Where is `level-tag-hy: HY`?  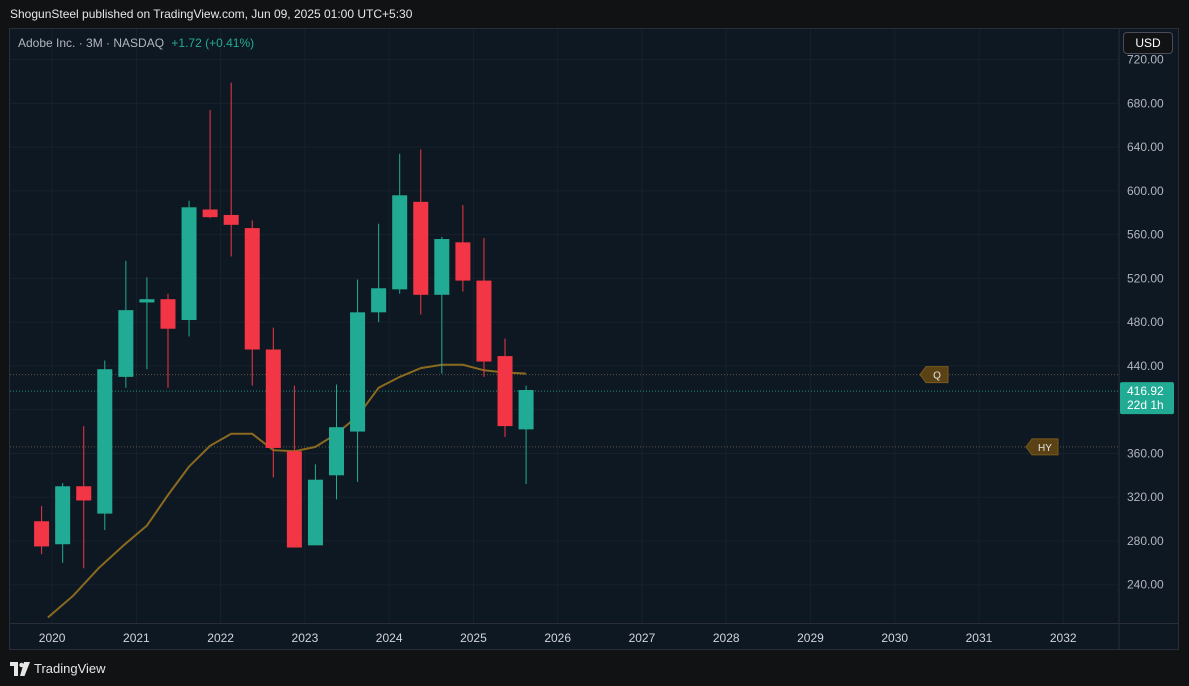
level-tag-hy: HY is located at coordinates (1042, 447).